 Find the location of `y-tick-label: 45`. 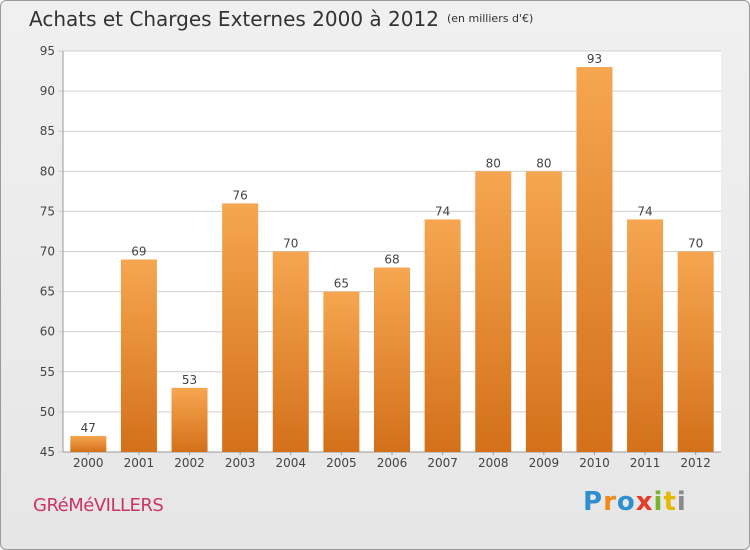

y-tick-label: 45 is located at coordinates (47, 452).